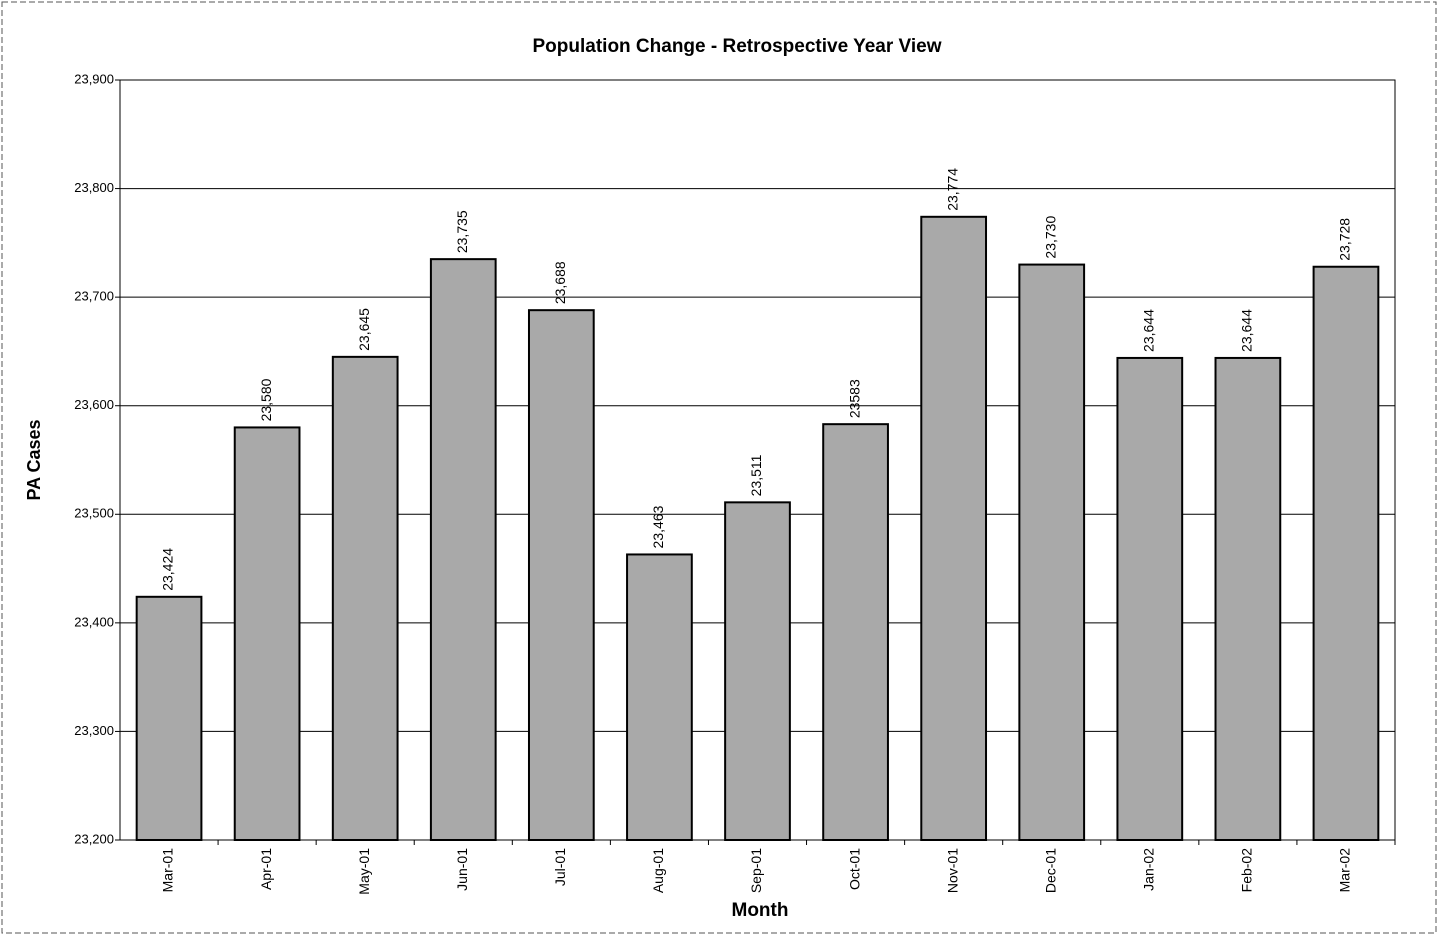 The height and width of the screenshot is (936, 1439). Describe the element at coordinates (94, 730) in the screenshot. I see `y-tick-label: 23,300` at that location.